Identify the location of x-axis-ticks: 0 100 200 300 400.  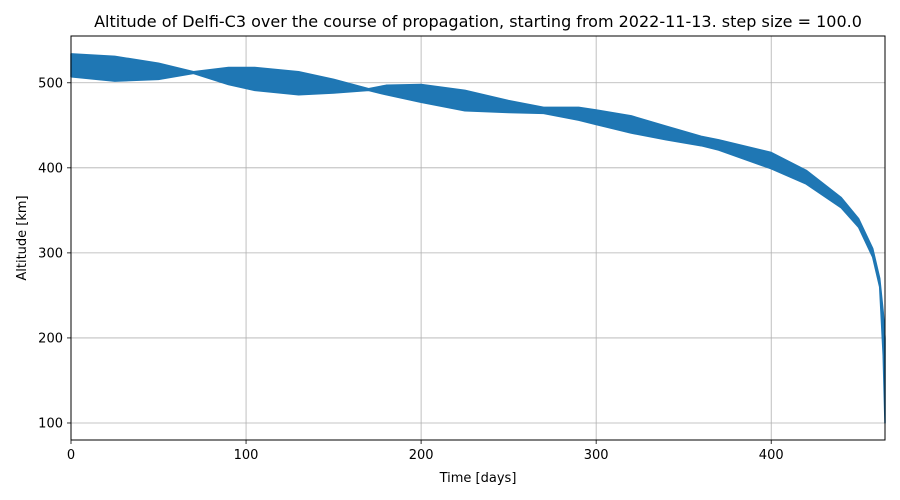
(425, 451).